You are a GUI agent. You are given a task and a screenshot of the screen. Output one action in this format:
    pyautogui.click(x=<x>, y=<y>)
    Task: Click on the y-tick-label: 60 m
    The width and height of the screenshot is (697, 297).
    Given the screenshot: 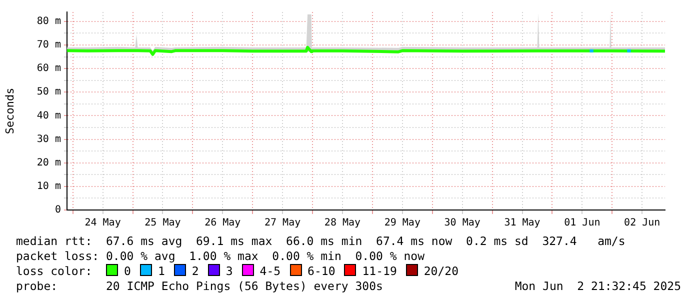 What is the action you would take?
    pyautogui.click(x=48, y=68)
    